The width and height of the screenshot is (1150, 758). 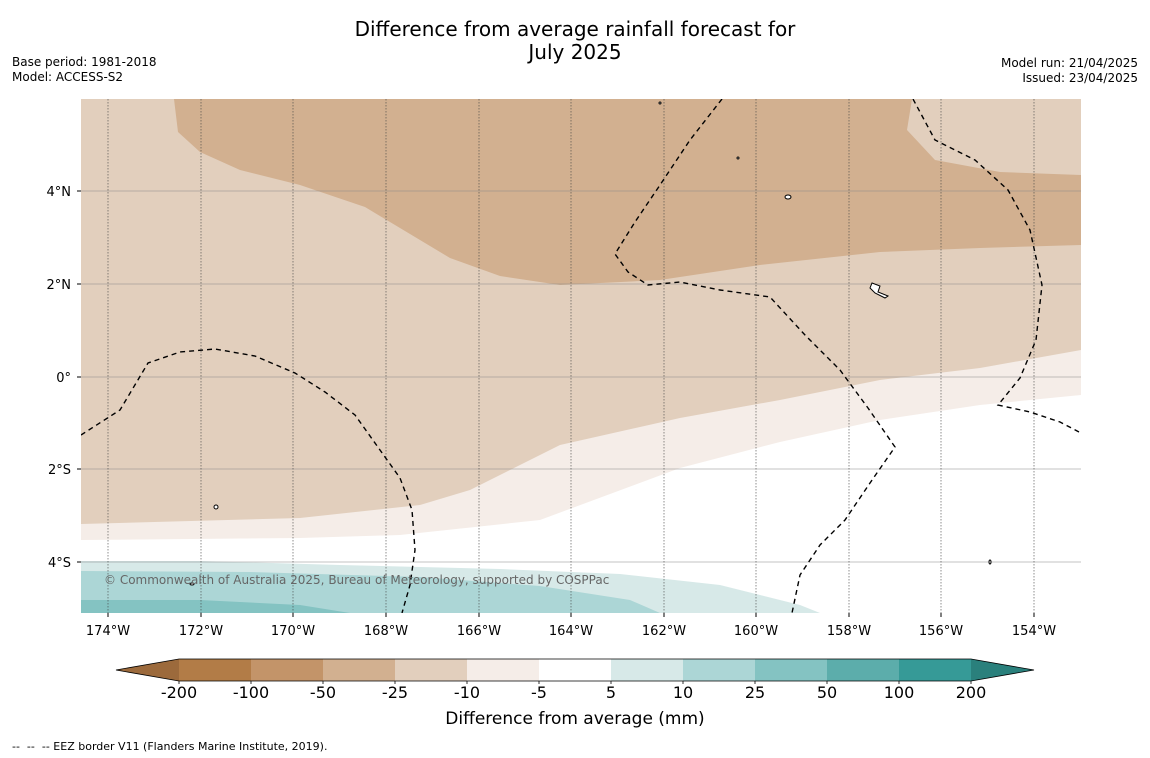 I want to click on colorbar-arrow-left, so click(x=147, y=670).